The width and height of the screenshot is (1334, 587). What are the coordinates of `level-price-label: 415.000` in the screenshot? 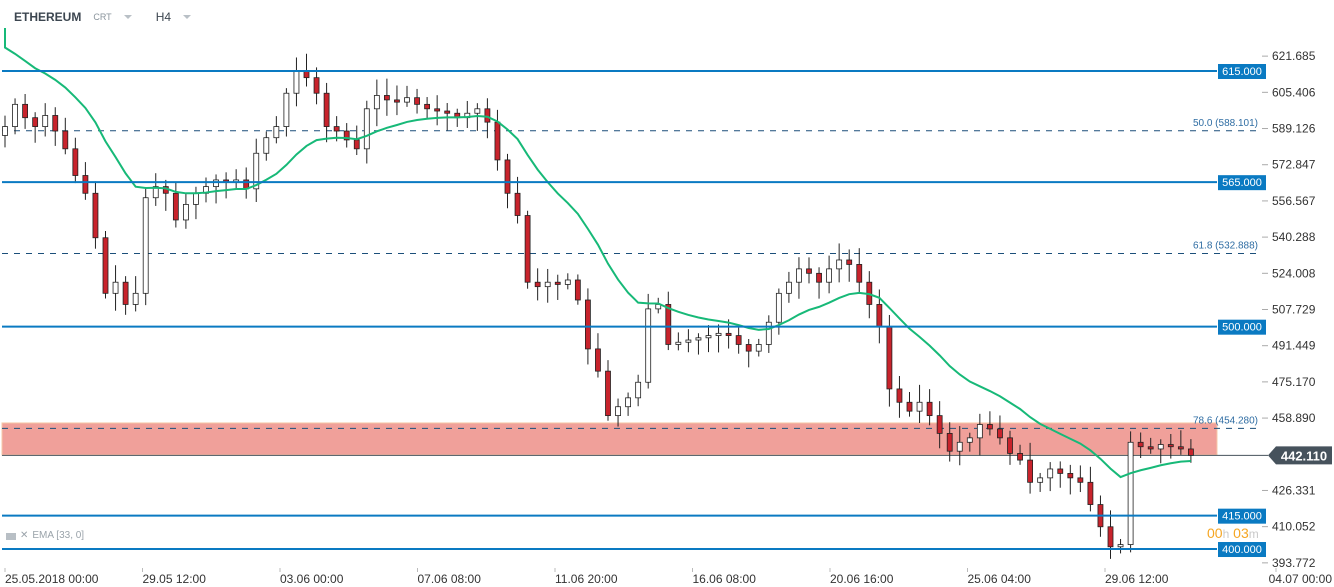 It's located at (1242, 517).